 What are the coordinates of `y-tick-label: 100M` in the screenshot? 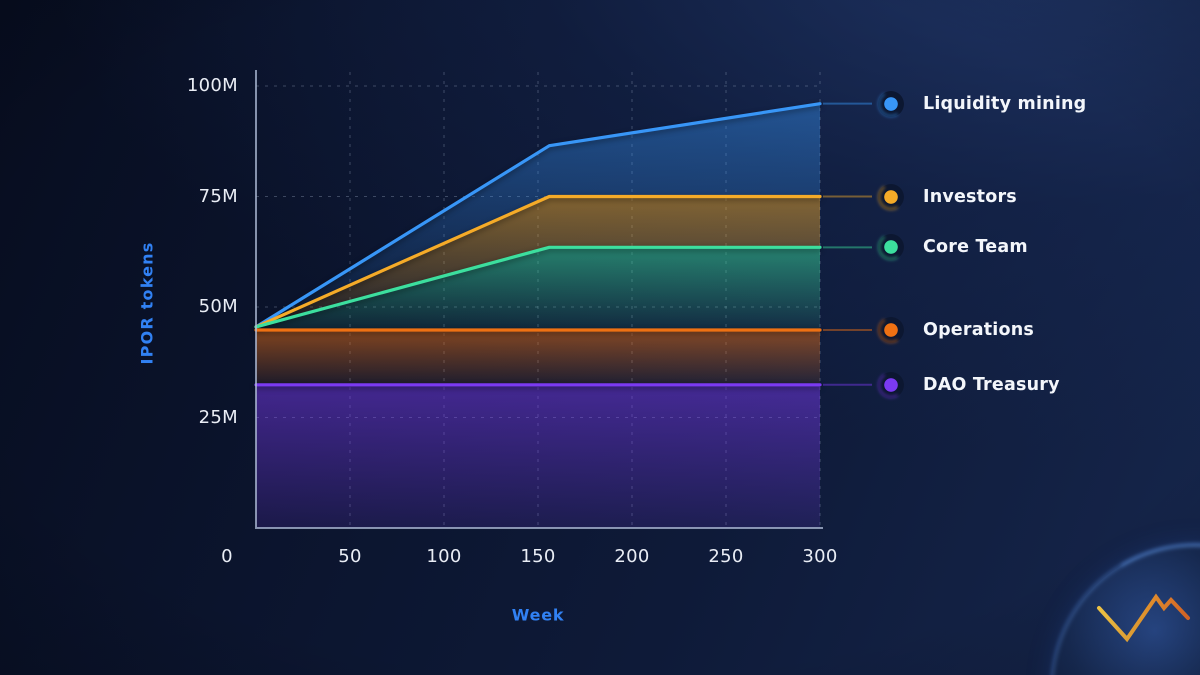 It's located at (212, 85).